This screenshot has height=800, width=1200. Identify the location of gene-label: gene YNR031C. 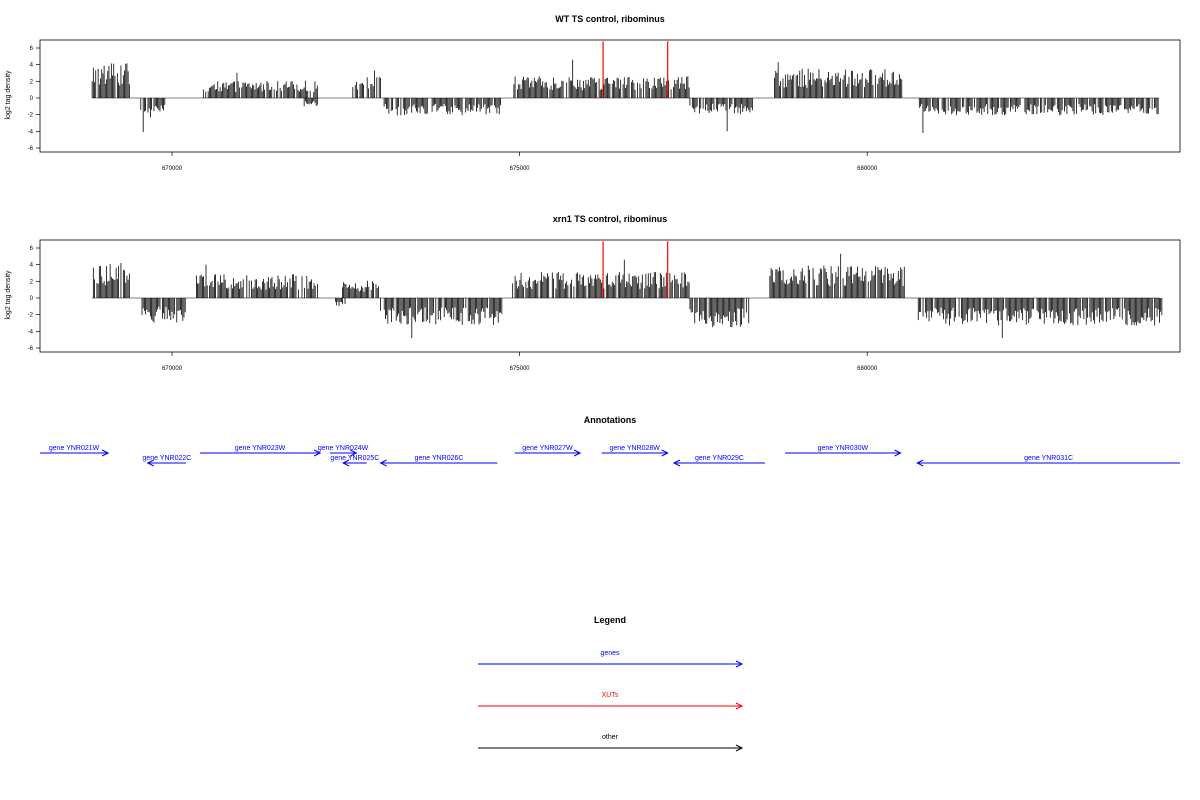
(1048, 458).